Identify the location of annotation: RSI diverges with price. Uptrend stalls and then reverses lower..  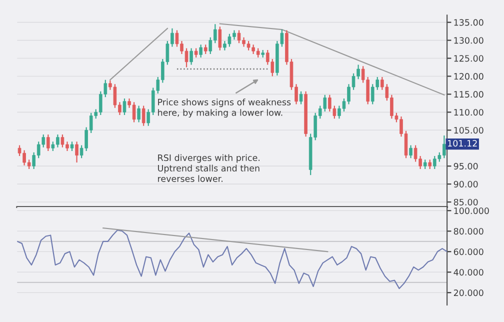
(209, 168).